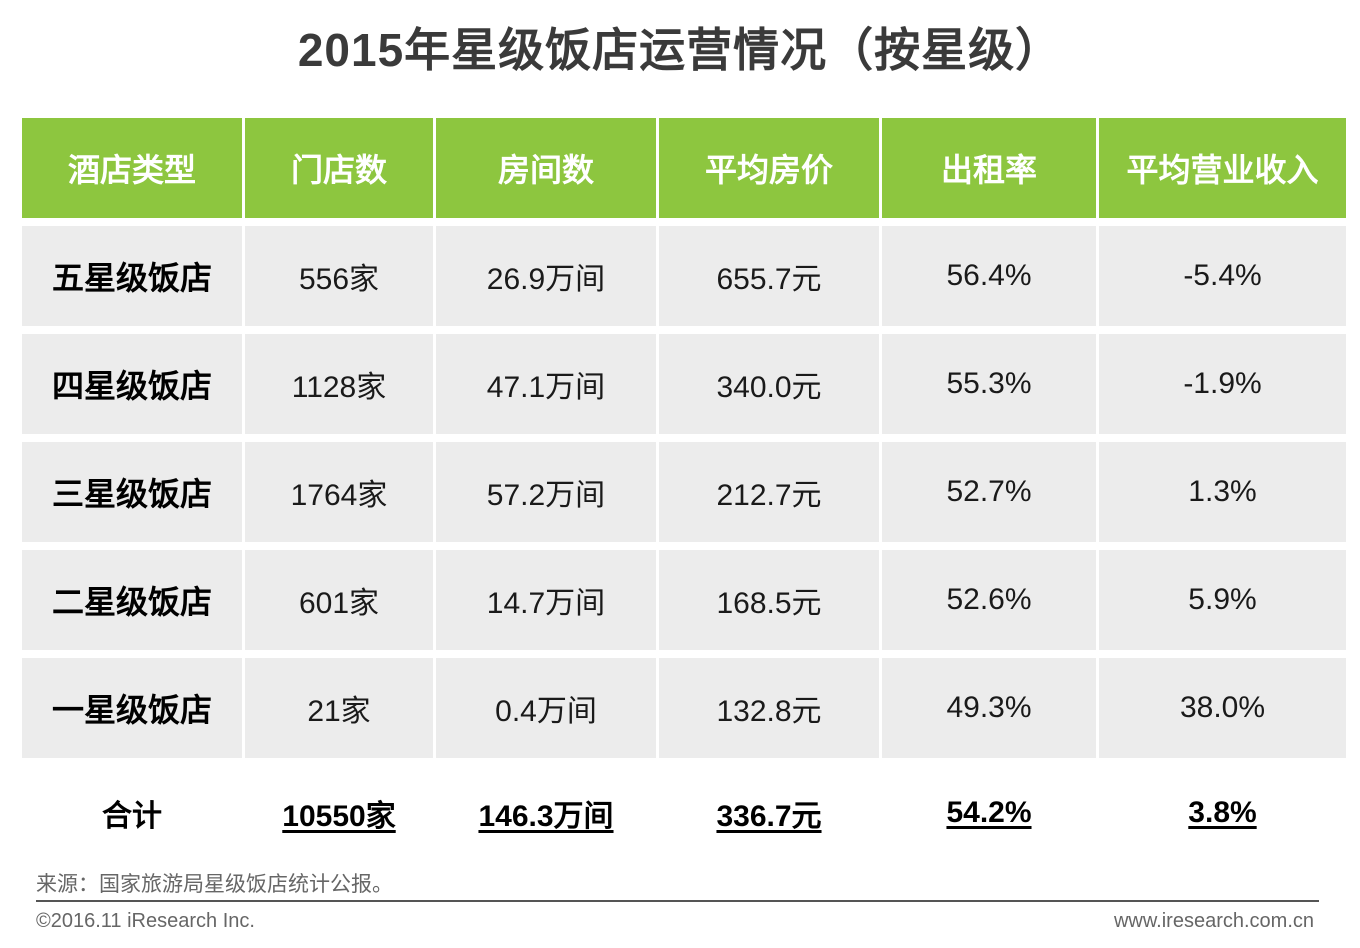 The height and width of the screenshot is (948, 1360). Describe the element at coordinates (133, 712) in the screenshot. I see `hotel-type-cell: 一星级饭店` at that location.